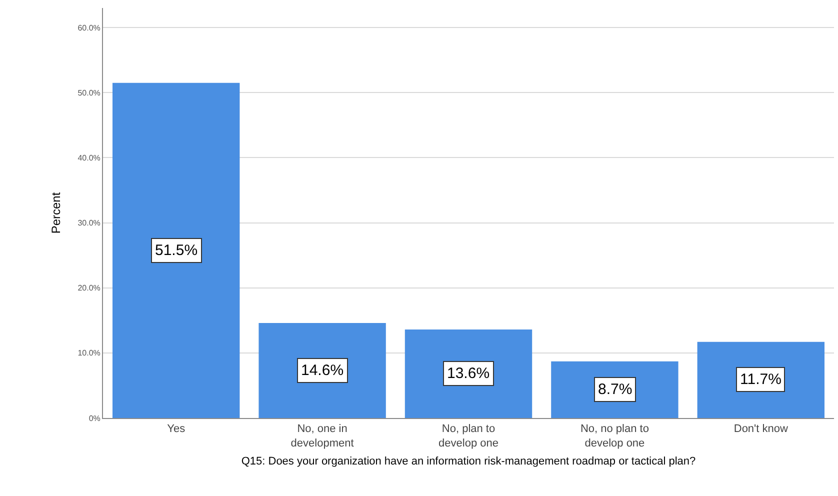  I want to click on data-label: 51.5%, so click(176, 250).